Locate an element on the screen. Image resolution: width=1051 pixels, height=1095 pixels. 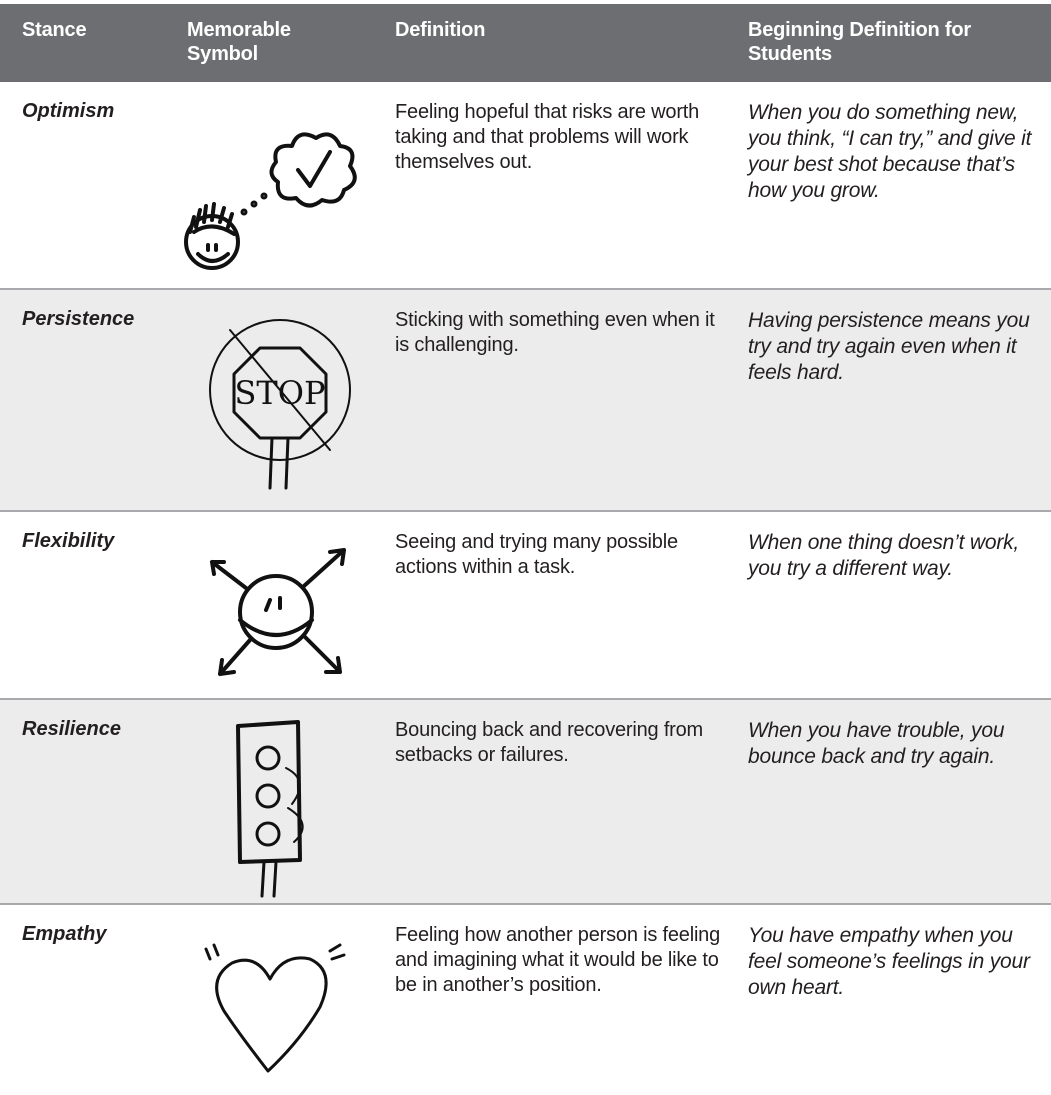
resilience-icon is located at coordinates (270, 809).